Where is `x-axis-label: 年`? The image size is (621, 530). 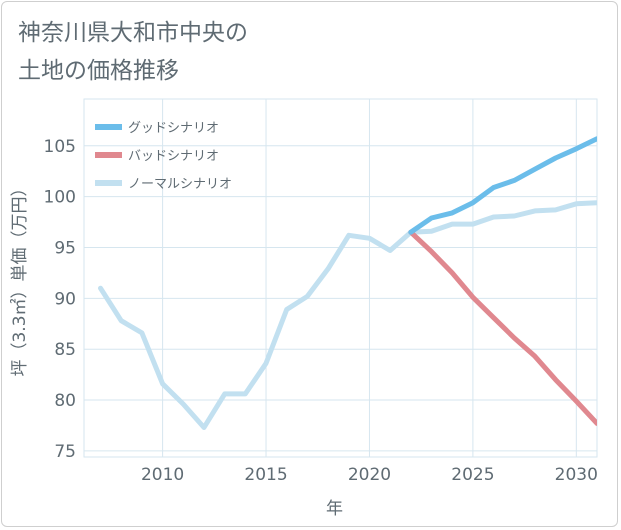
x-axis-label: 年 is located at coordinates (334, 509).